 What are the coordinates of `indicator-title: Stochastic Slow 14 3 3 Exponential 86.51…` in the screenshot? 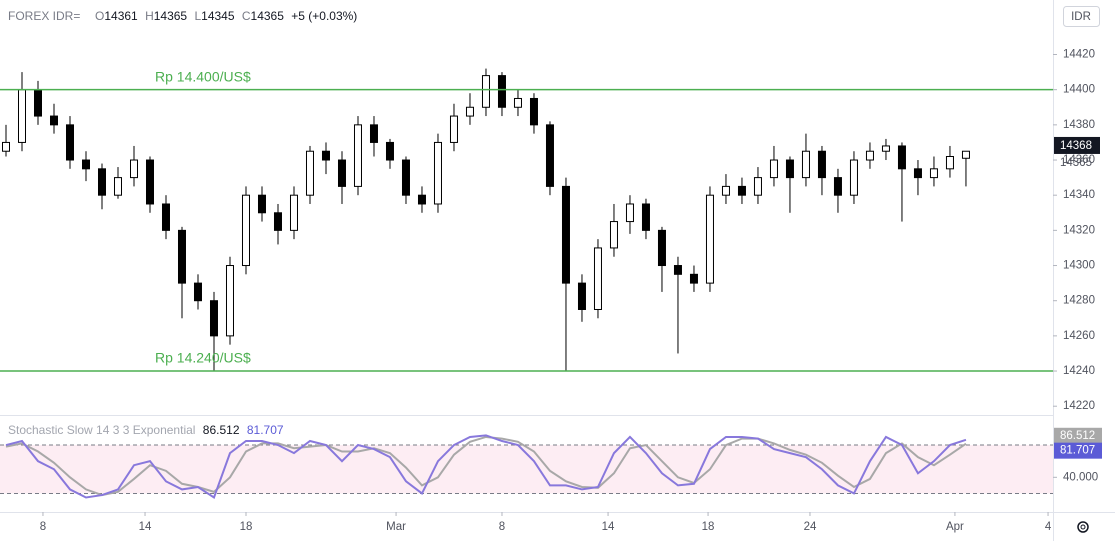 It's located at (146, 430).